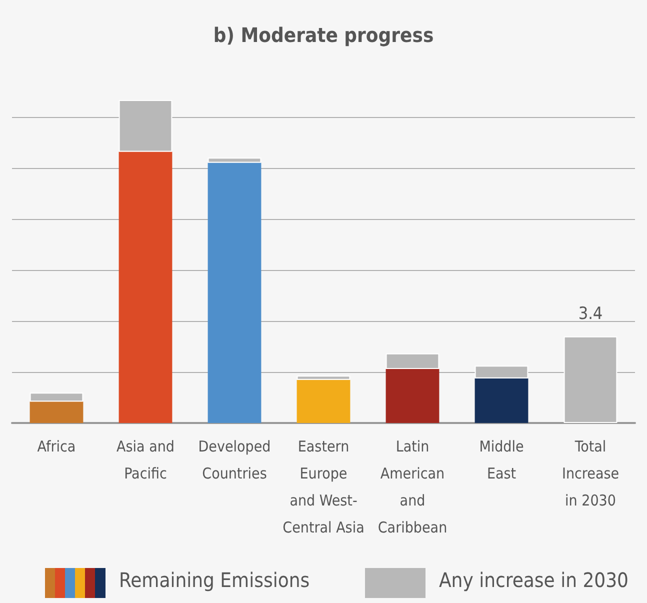  What do you see at coordinates (413, 487) in the screenshot?
I see `x-tick-label: Latin American and Caribbean` at bounding box center [413, 487].